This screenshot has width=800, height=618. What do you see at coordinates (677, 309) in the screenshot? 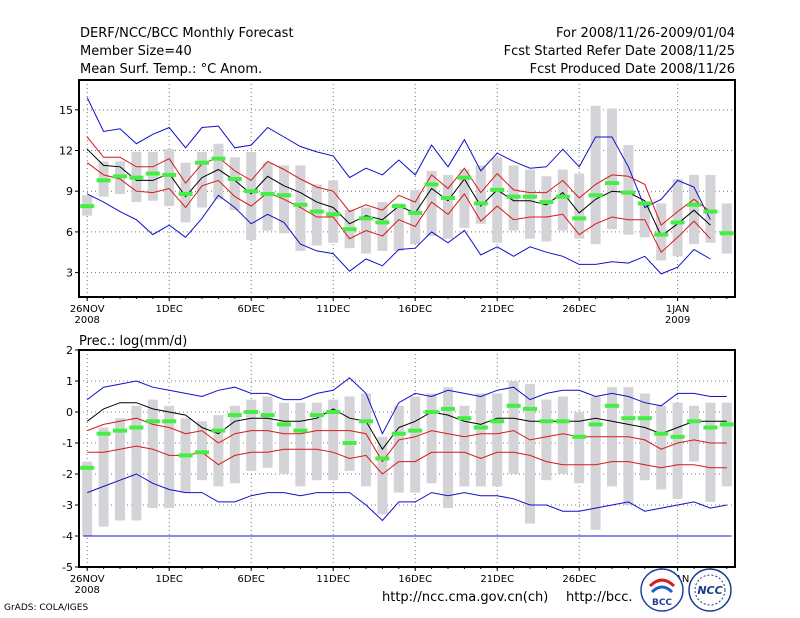
I see `x-tick-label: 1JAN` at bounding box center [677, 309].